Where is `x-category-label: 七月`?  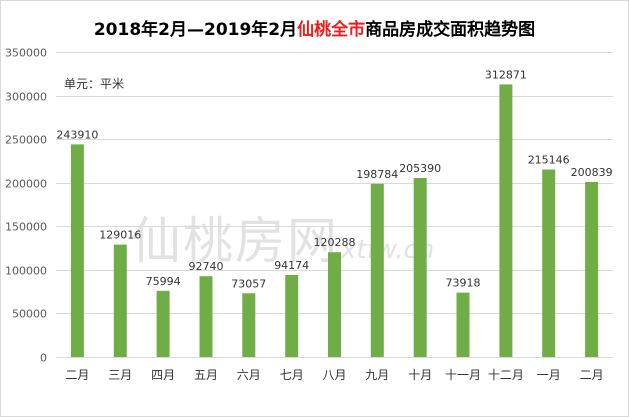 x-category-label: 七月 is located at coordinates (292, 375).